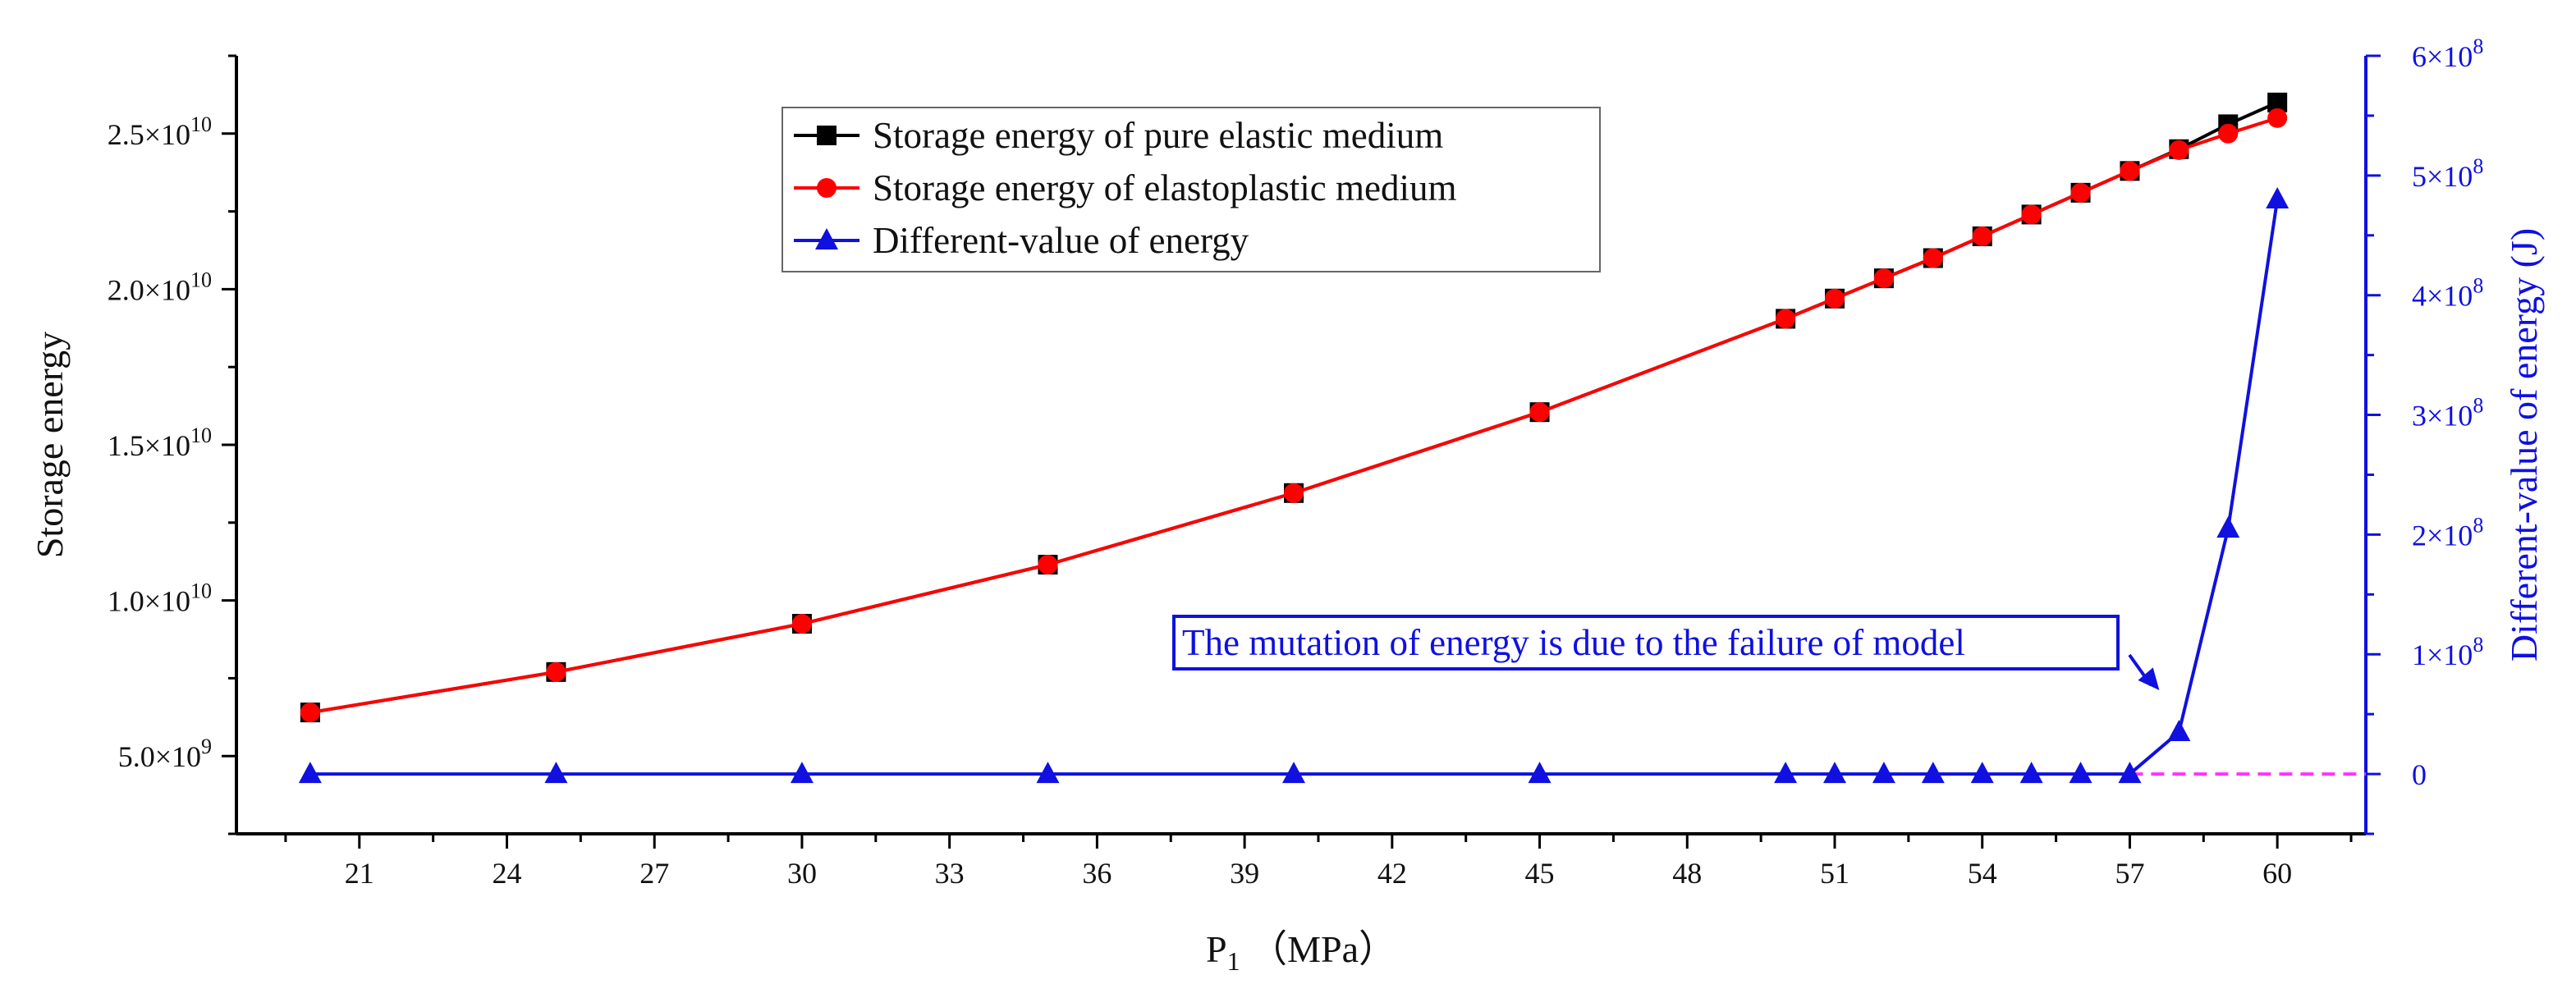 This screenshot has width=2576, height=1007. I want to click on x-tick-label: 42, so click(1392, 873).